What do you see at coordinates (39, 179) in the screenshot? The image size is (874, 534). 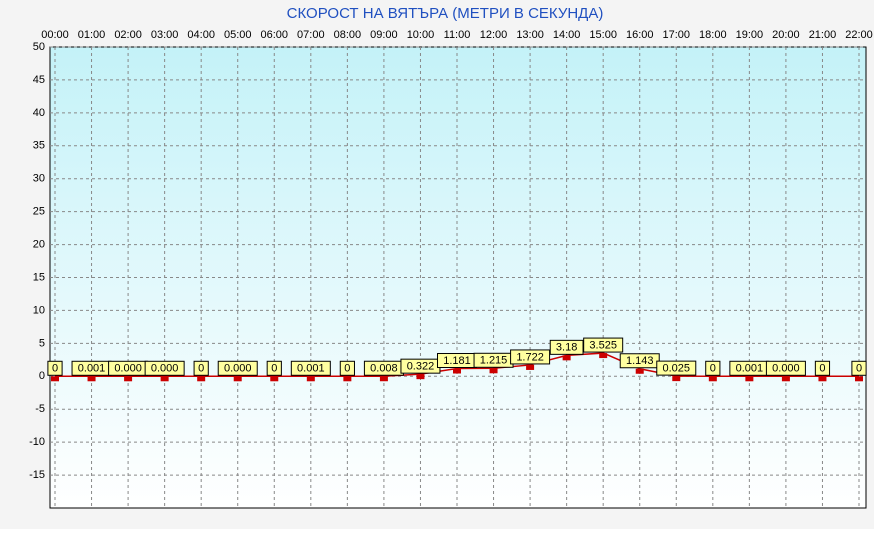 I see `y-tick-label: 30` at bounding box center [39, 179].